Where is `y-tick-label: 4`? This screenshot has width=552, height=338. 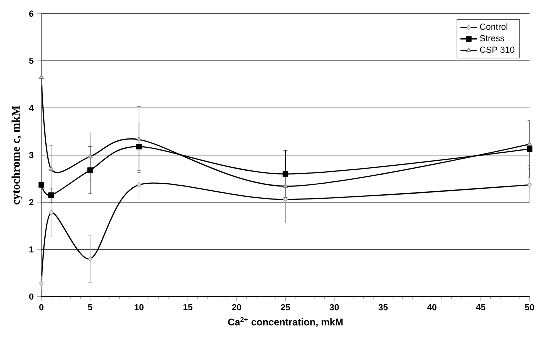 y-tick-label: 4 is located at coordinates (31, 107).